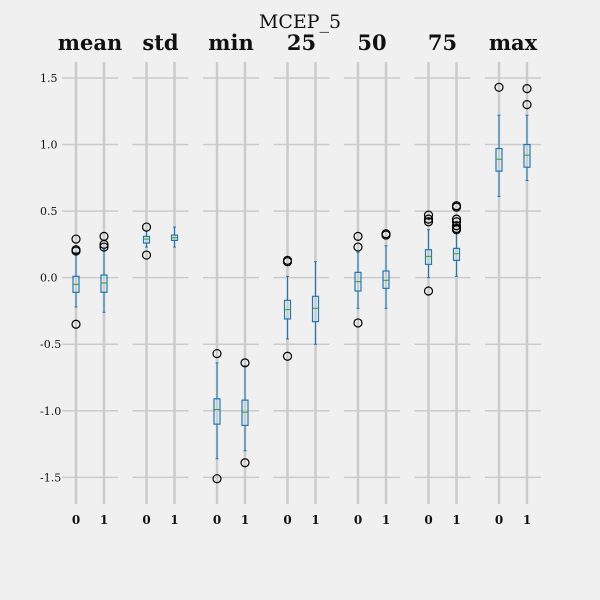 The height and width of the screenshot is (600, 600). What do you see at coordinates (300, 22) in the screenshot?
I see `chart-title: MCEP_5` at bounding box center [300, 22].